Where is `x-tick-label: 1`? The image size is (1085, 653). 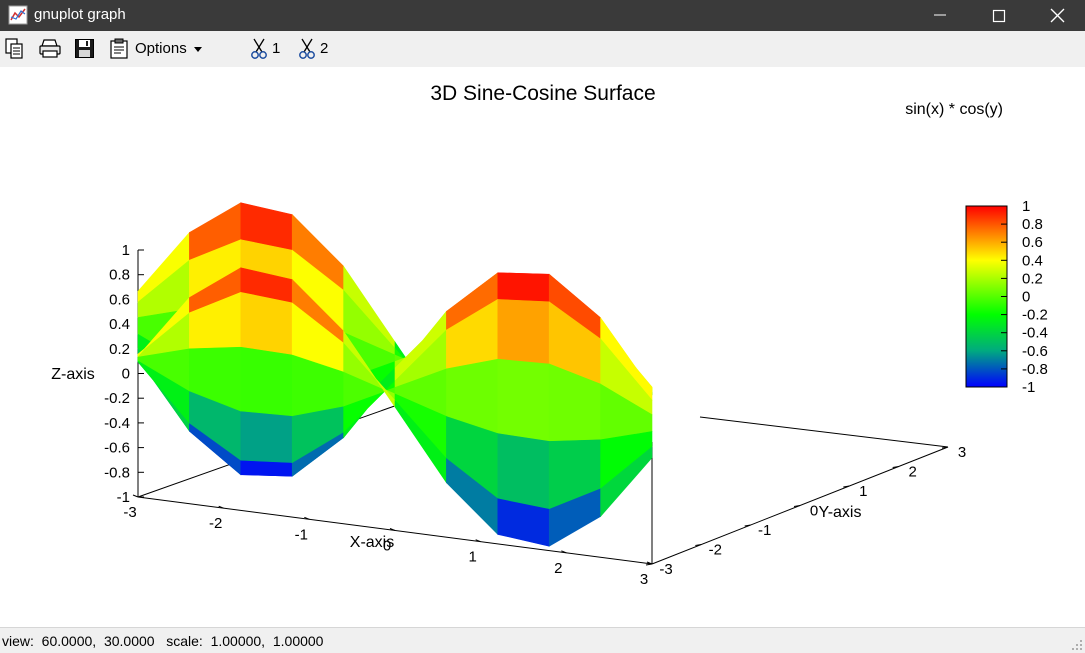 x-tick-label: 1 is located at coordinates (472, 557).